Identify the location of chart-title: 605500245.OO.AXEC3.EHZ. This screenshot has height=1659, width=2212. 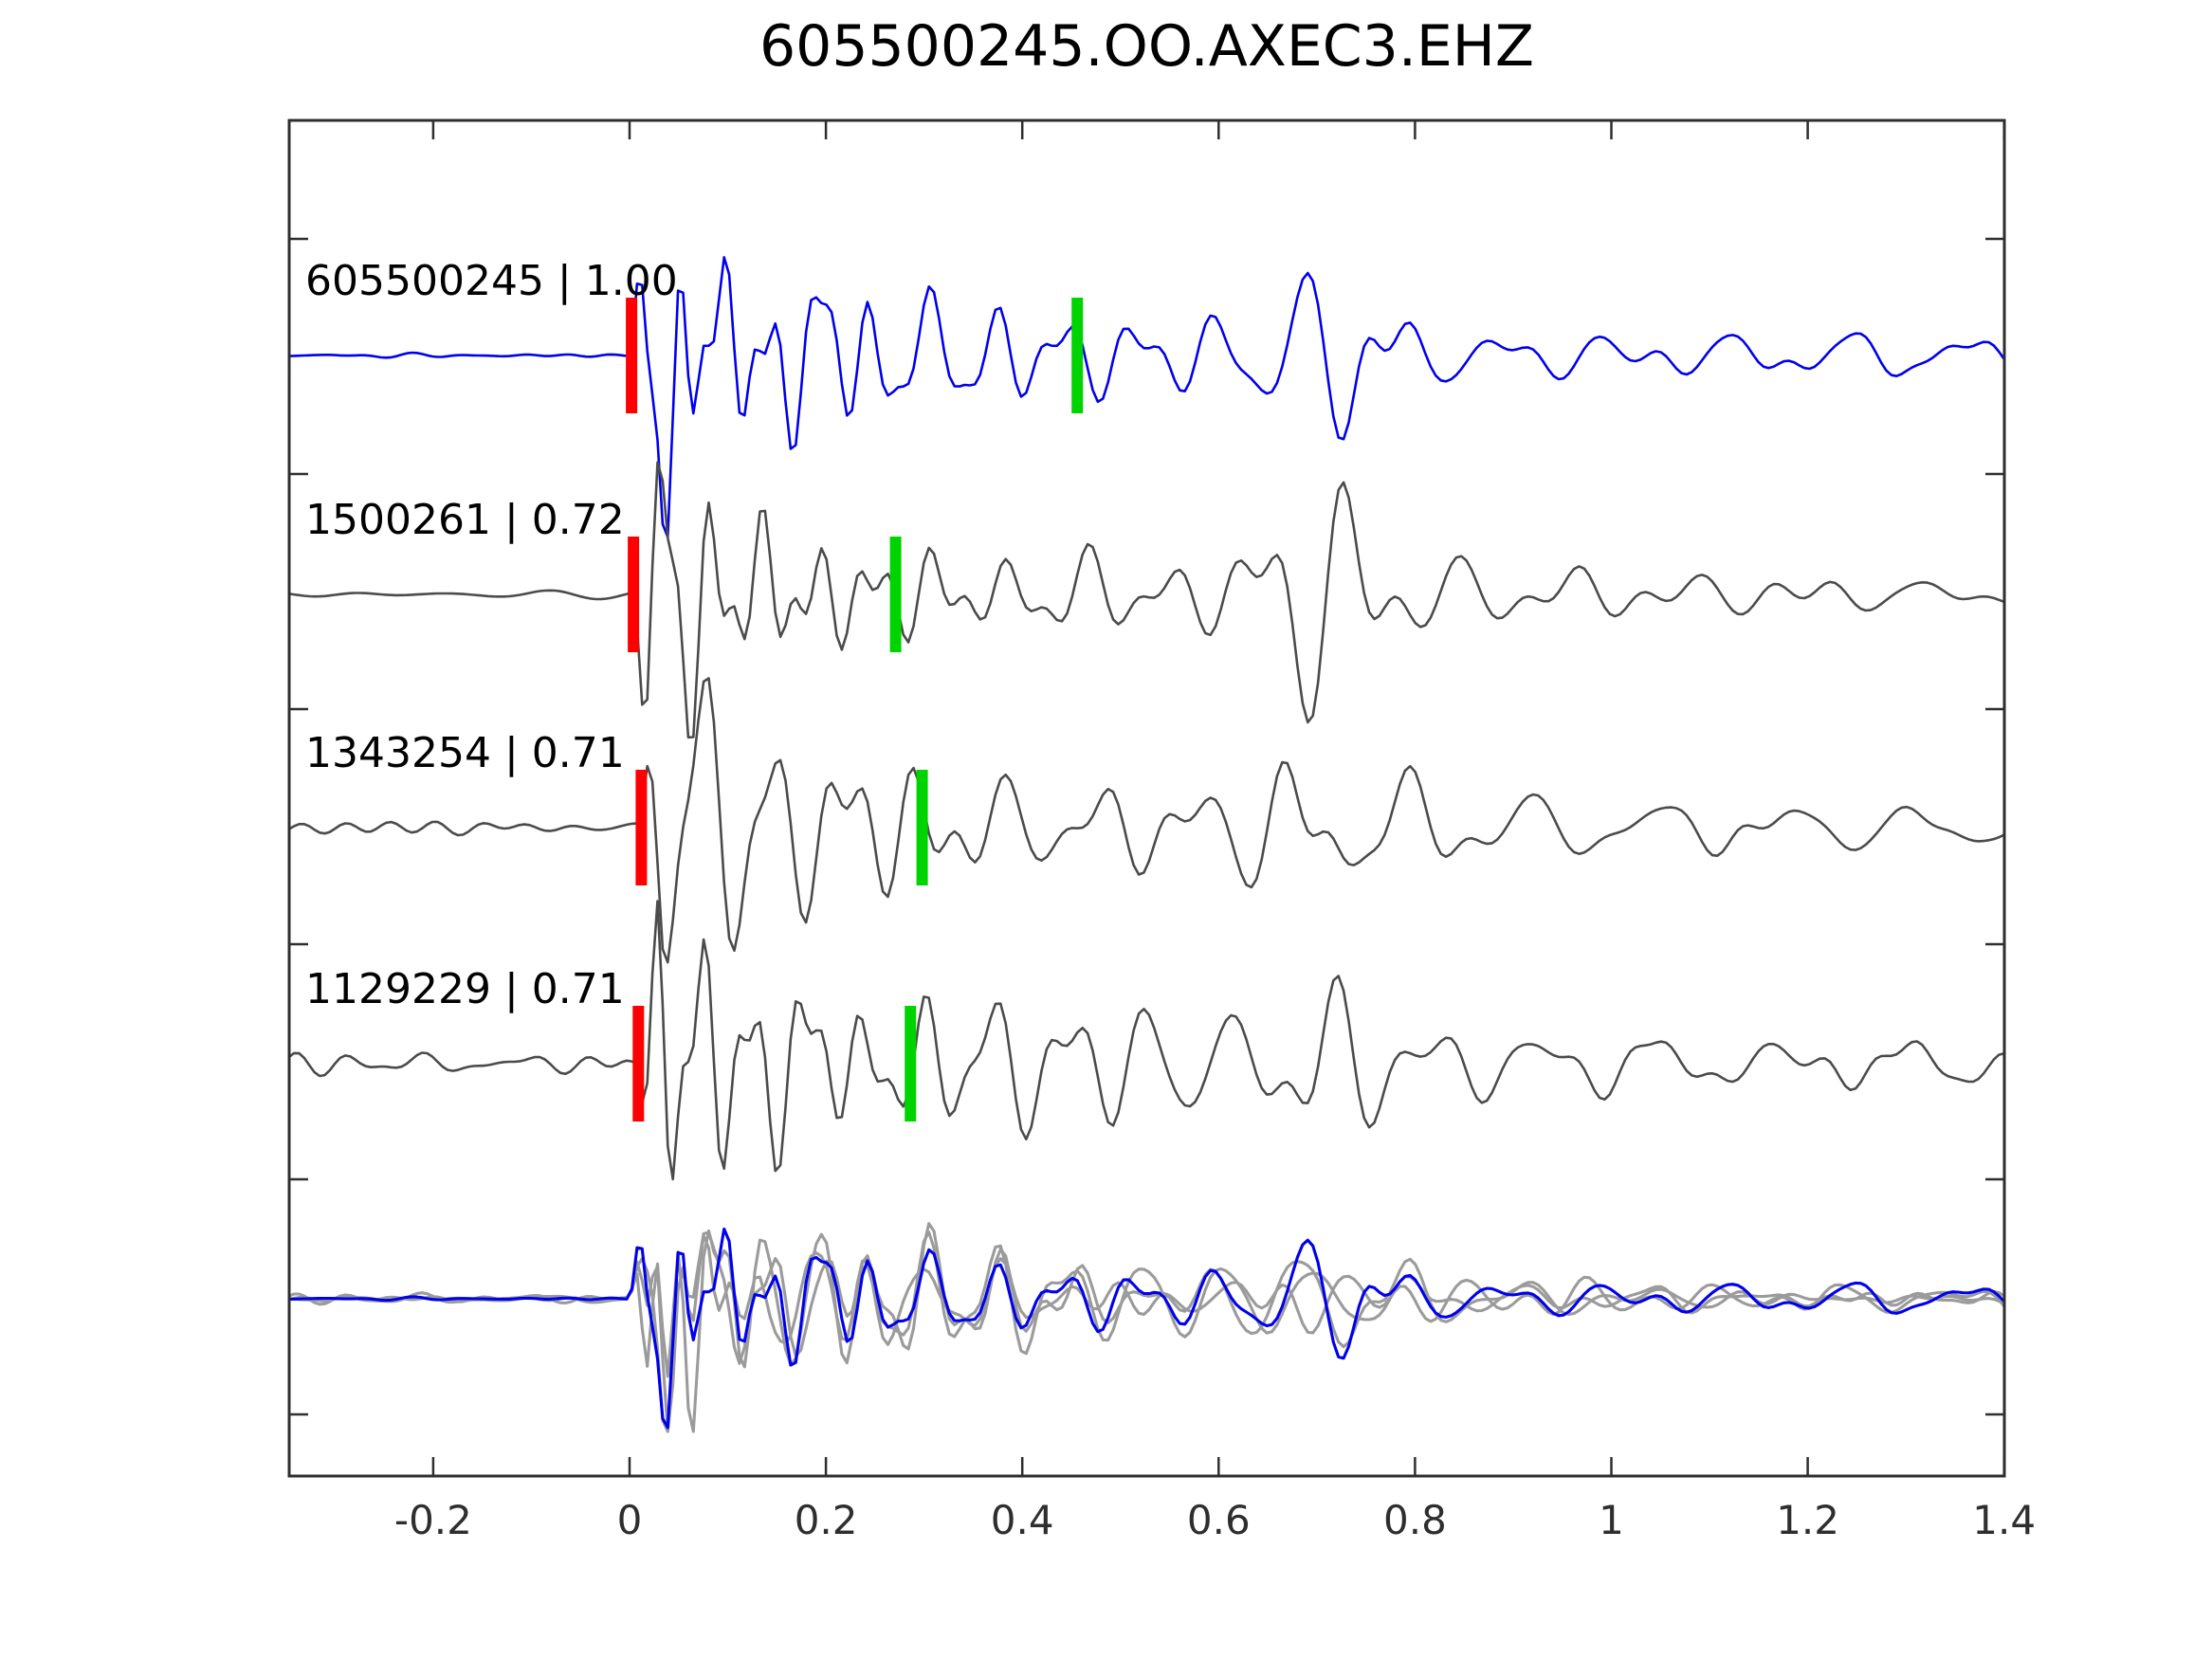
(1147, 46).